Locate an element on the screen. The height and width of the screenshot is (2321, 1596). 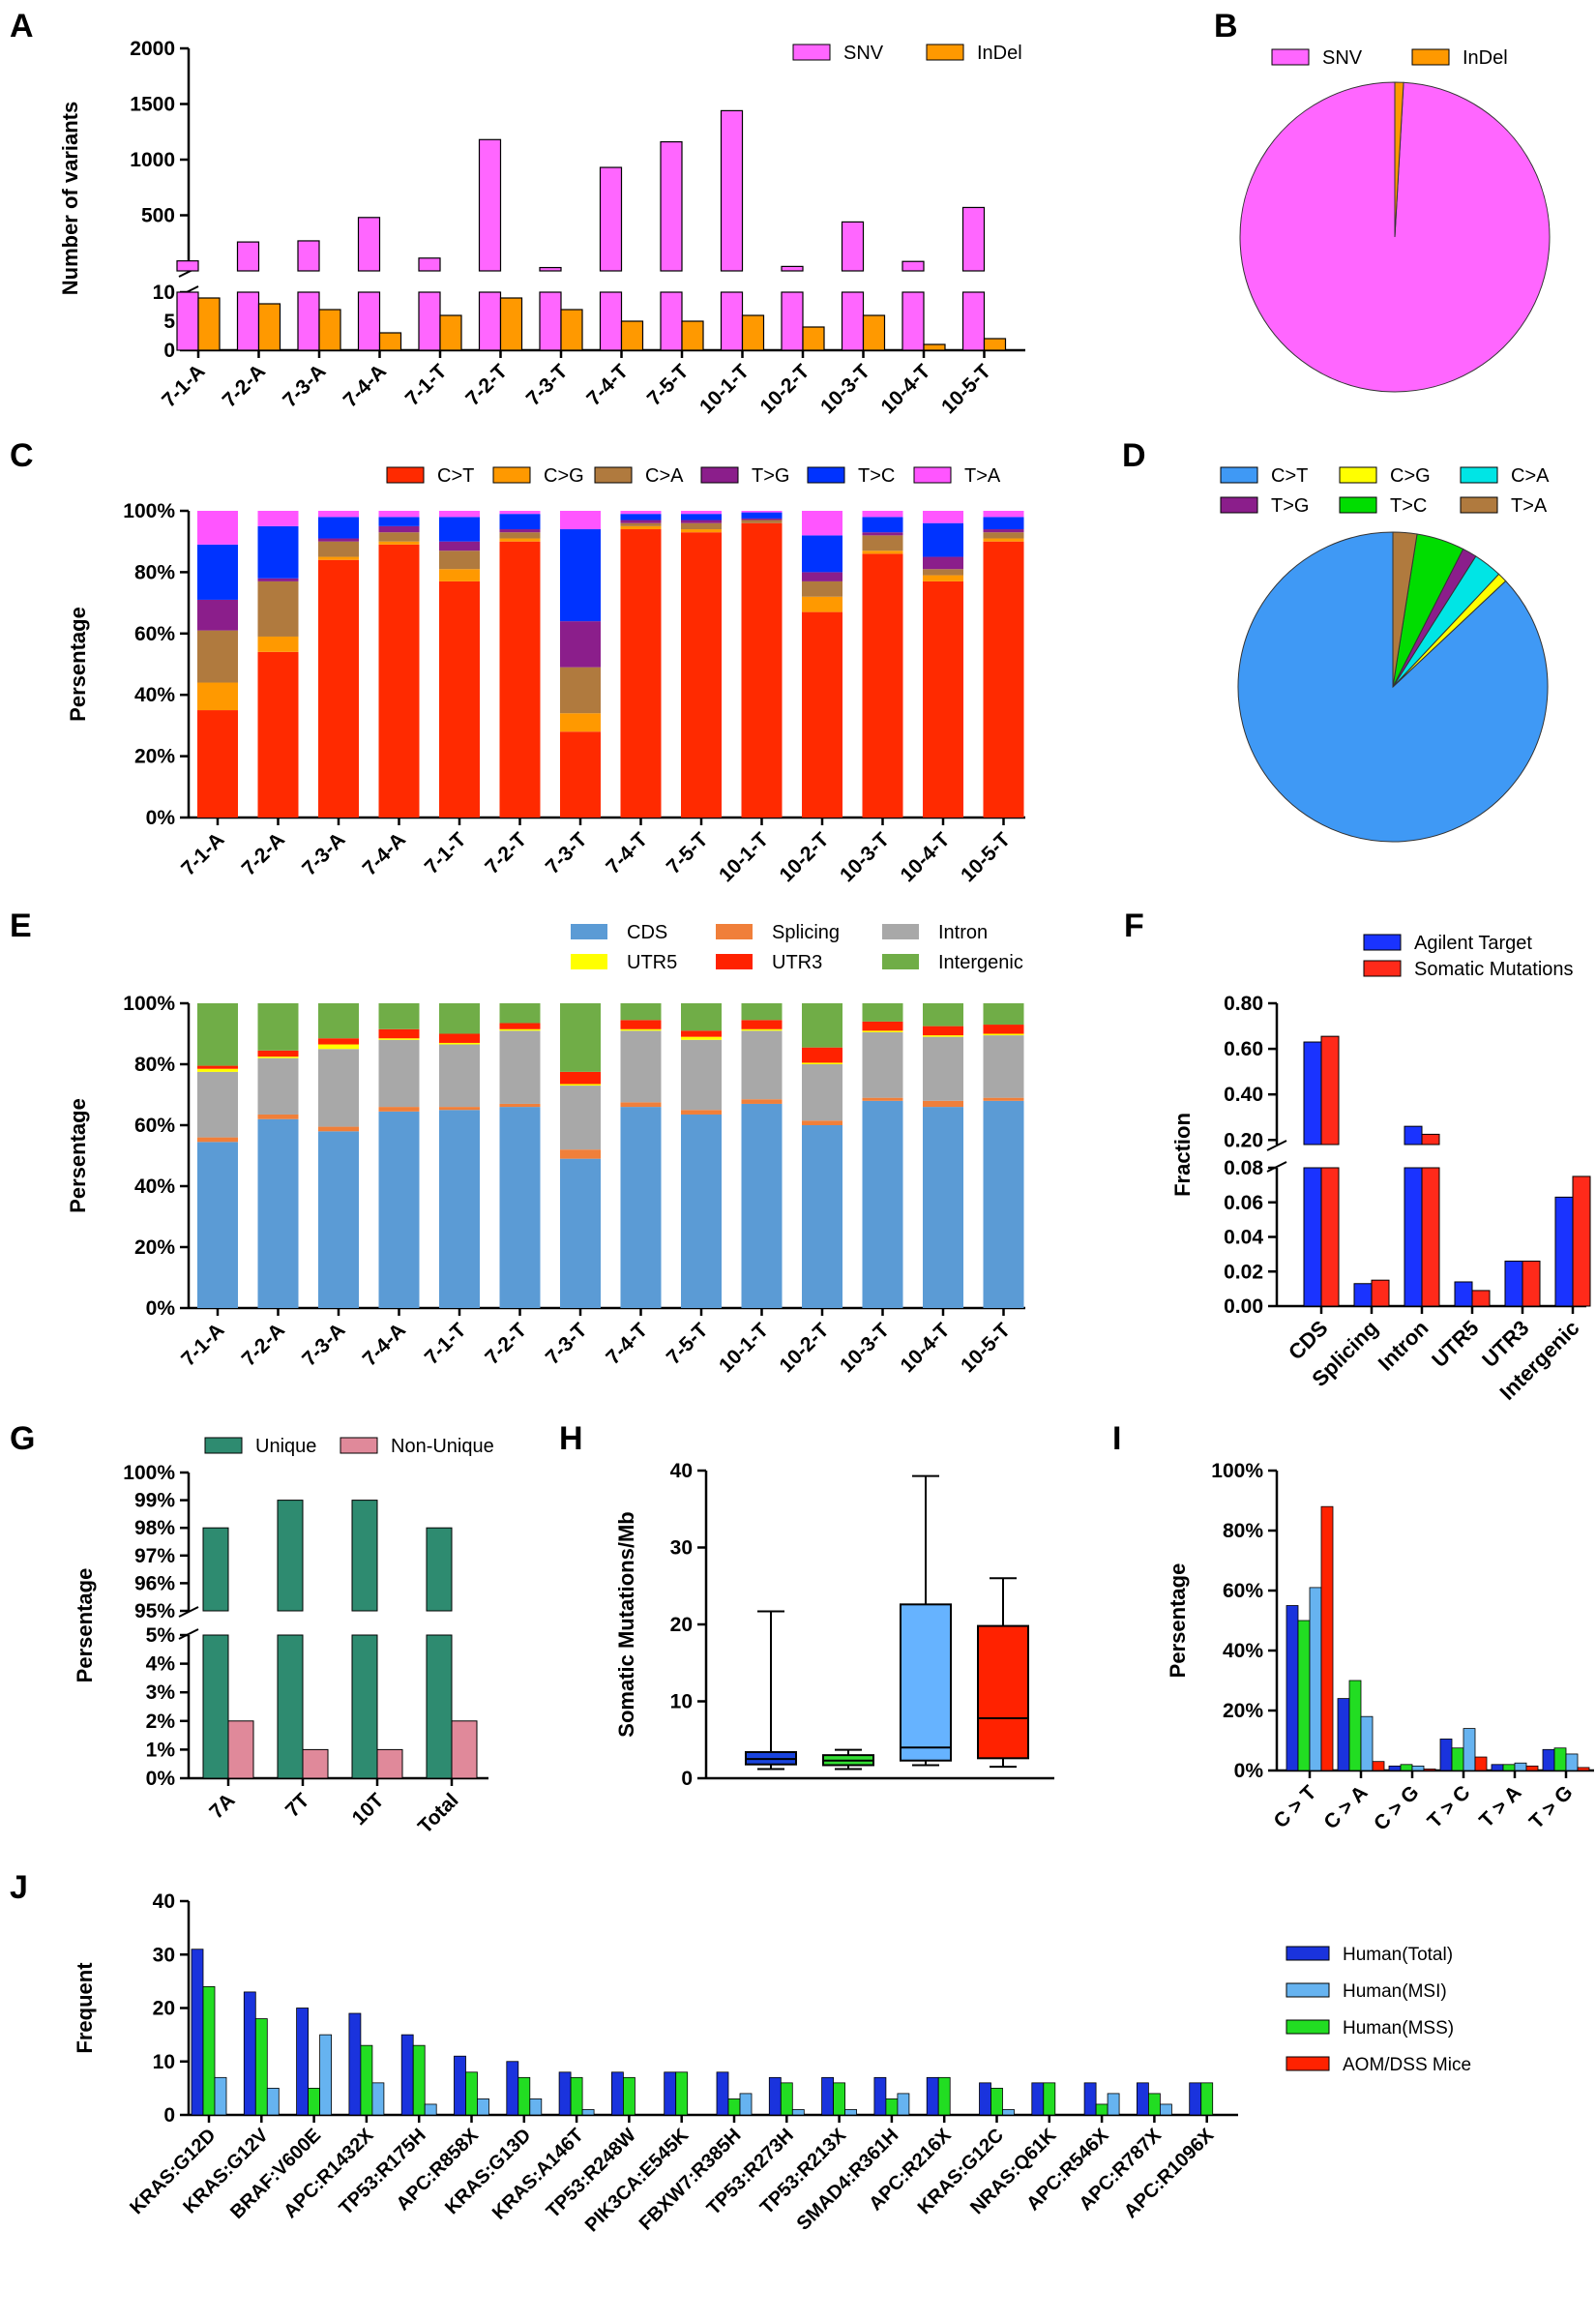
panel-a-category-label: 7-5-T is located at coordinates (668, 385).